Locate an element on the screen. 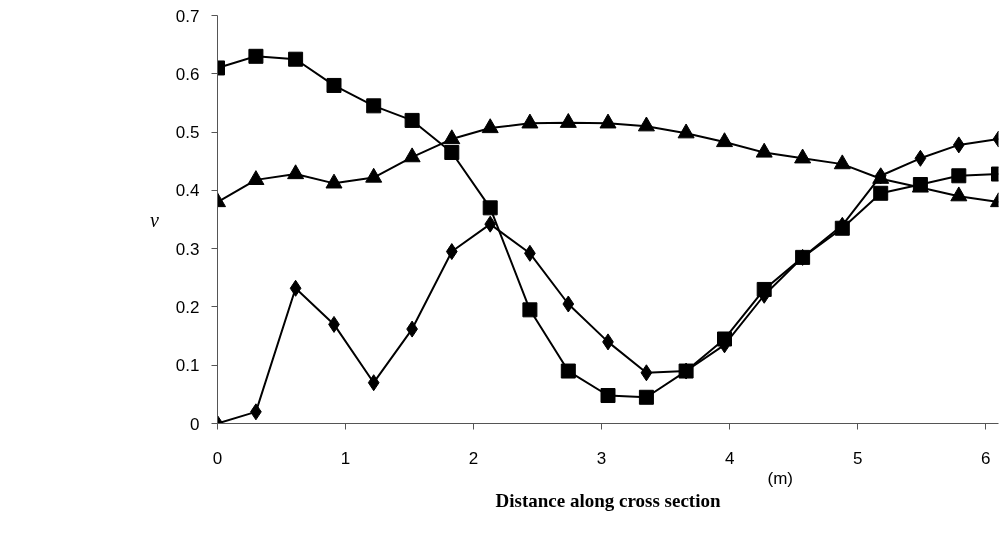  x-axis-title: Distance along cross section is located at coordinates (608, 500).